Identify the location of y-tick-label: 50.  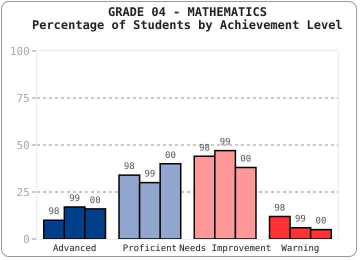
(23, 145).